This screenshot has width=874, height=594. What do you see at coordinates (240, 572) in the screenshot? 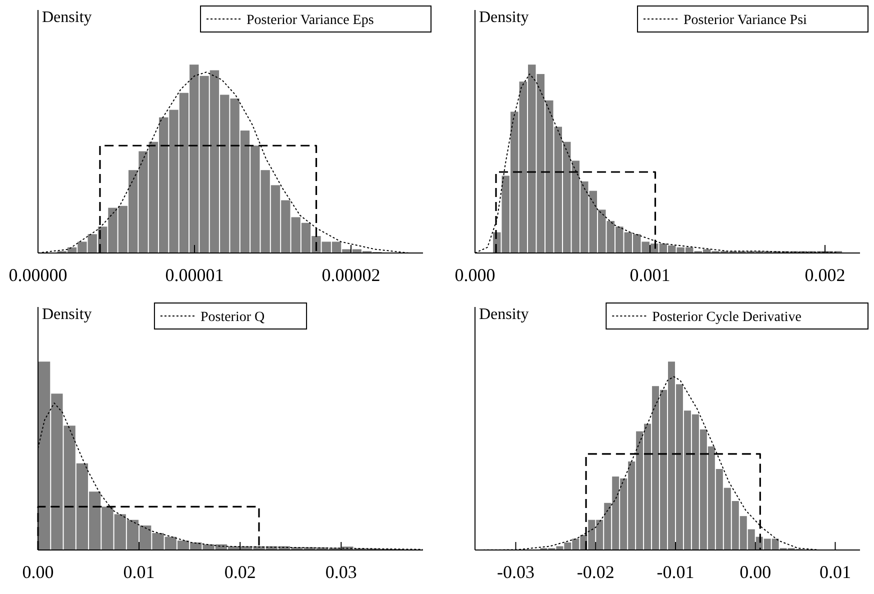
I see `x-tick-label: 0.02` at bounding box center [240, 572].